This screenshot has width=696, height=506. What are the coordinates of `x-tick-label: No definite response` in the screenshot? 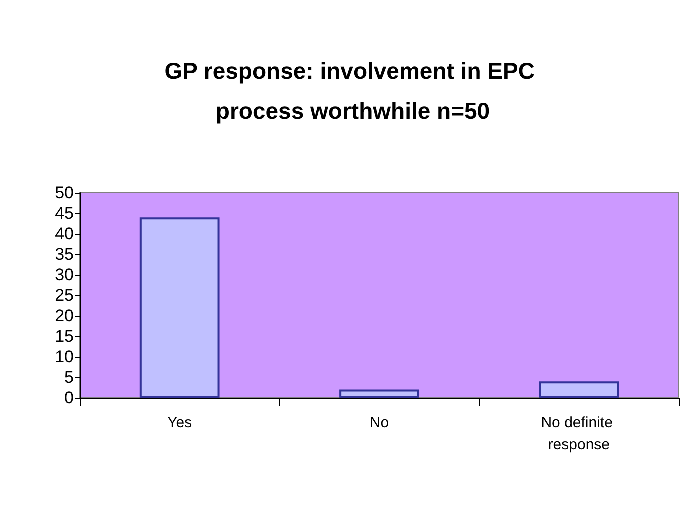 It's located at (579, 434).